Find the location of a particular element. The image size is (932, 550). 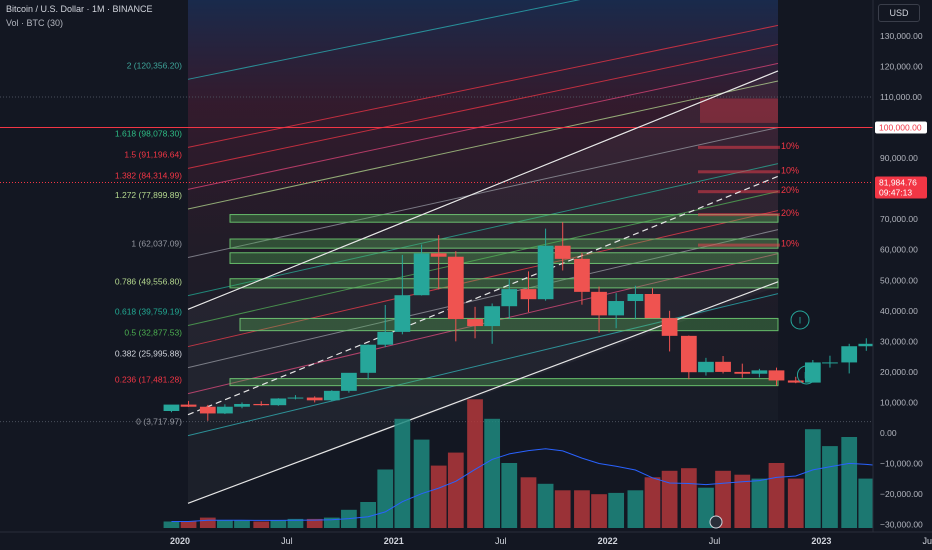

time-axis-bg is located at coordinates (466, 541).